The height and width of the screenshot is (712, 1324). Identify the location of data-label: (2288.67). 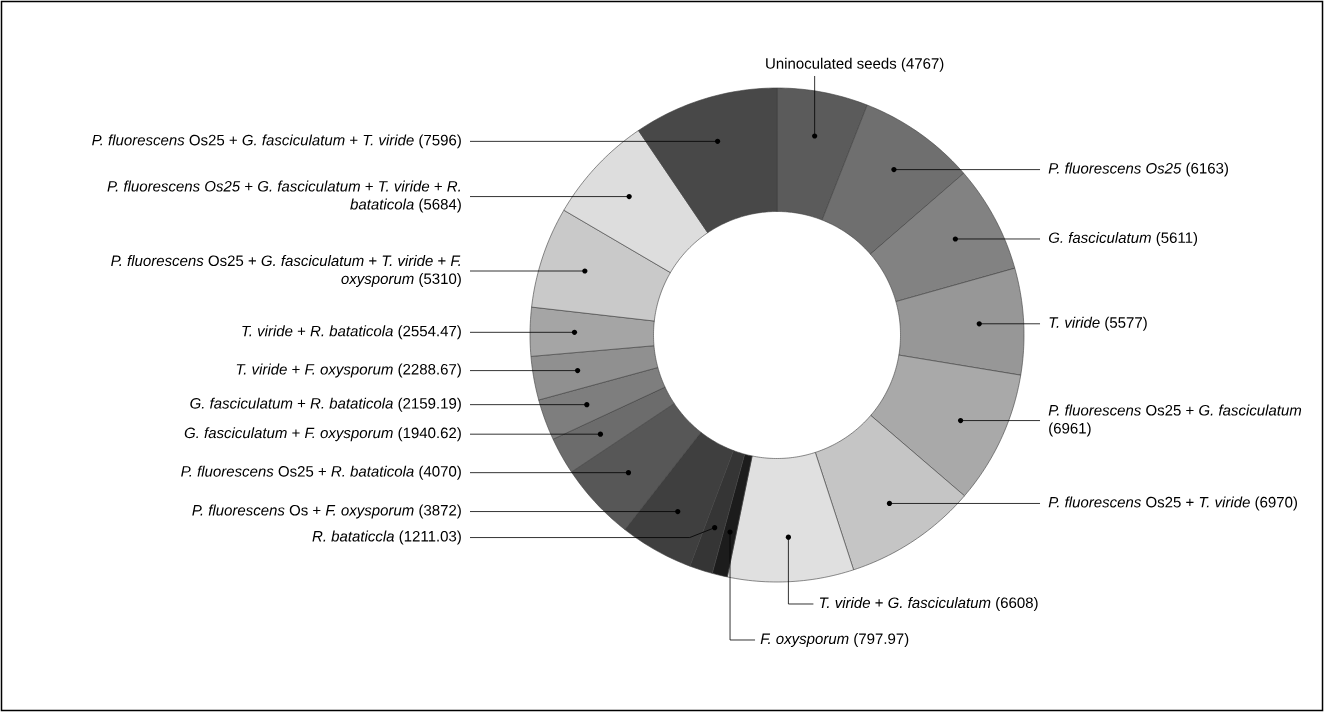
(429, 370).